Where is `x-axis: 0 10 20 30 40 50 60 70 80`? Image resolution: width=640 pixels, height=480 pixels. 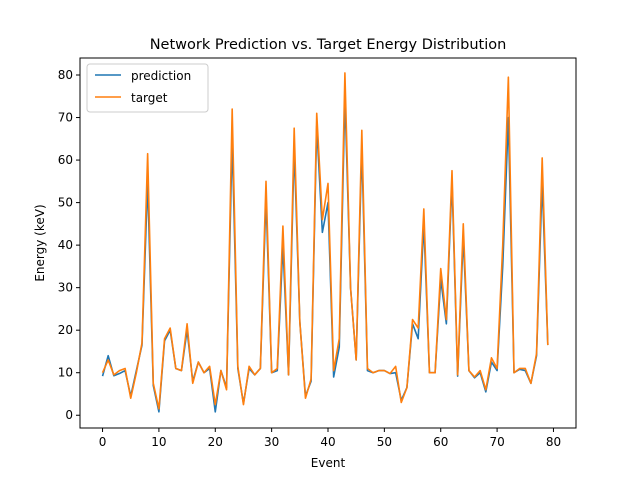 x-axis: 0 10 20 30 40 50 60 70 80 is located at coordinates (330, 438).